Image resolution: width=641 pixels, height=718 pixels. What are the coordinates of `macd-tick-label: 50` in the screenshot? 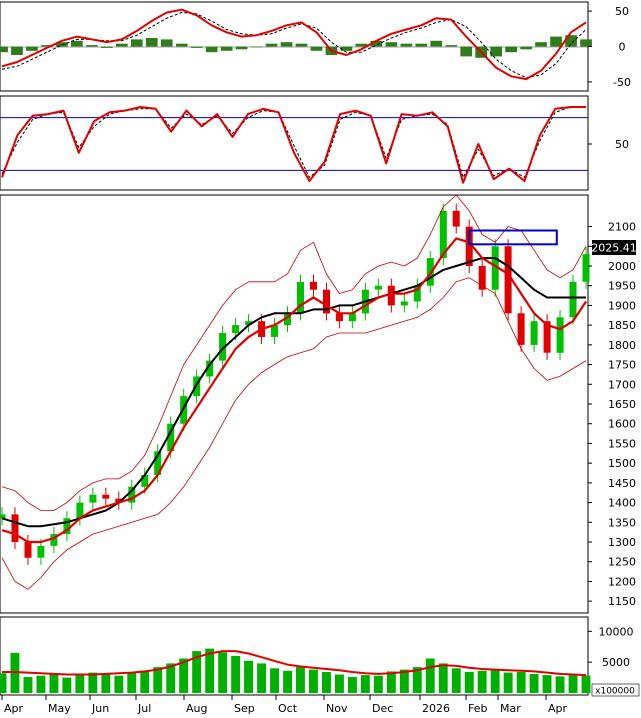 It's located at (622, 11).